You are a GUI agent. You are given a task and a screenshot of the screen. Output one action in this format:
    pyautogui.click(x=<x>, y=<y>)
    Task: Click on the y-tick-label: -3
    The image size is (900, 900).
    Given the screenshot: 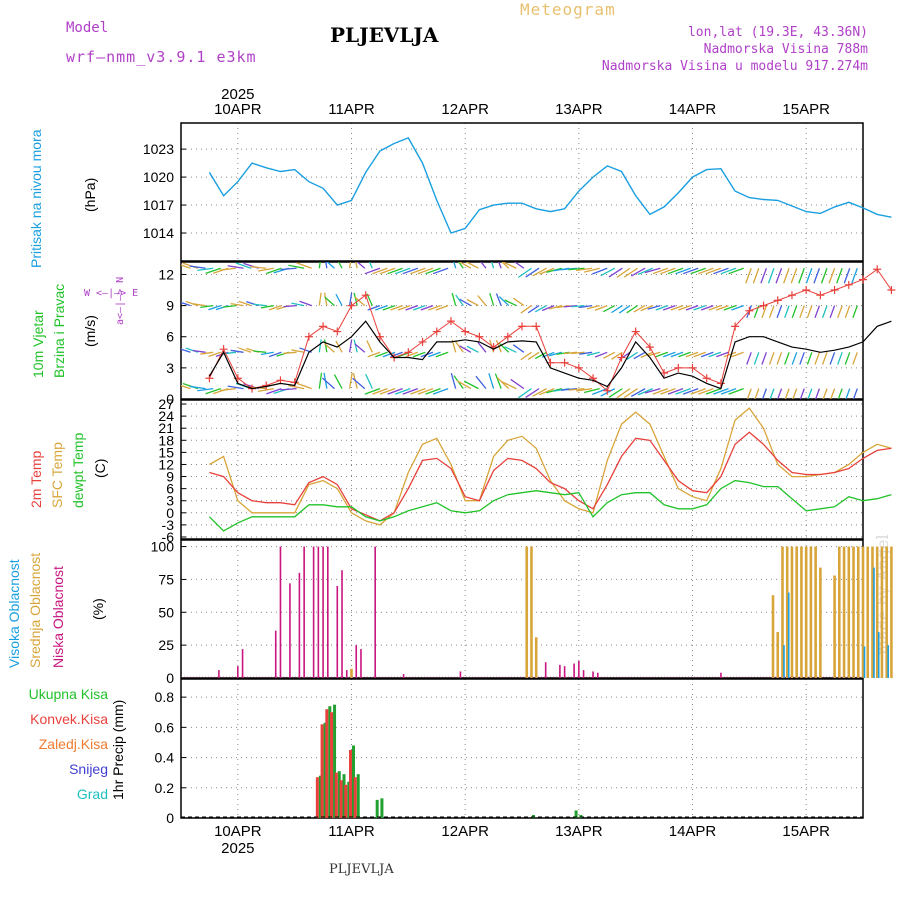 What is the action you would take?
    pyautogui.click(x=168, y=525)
    